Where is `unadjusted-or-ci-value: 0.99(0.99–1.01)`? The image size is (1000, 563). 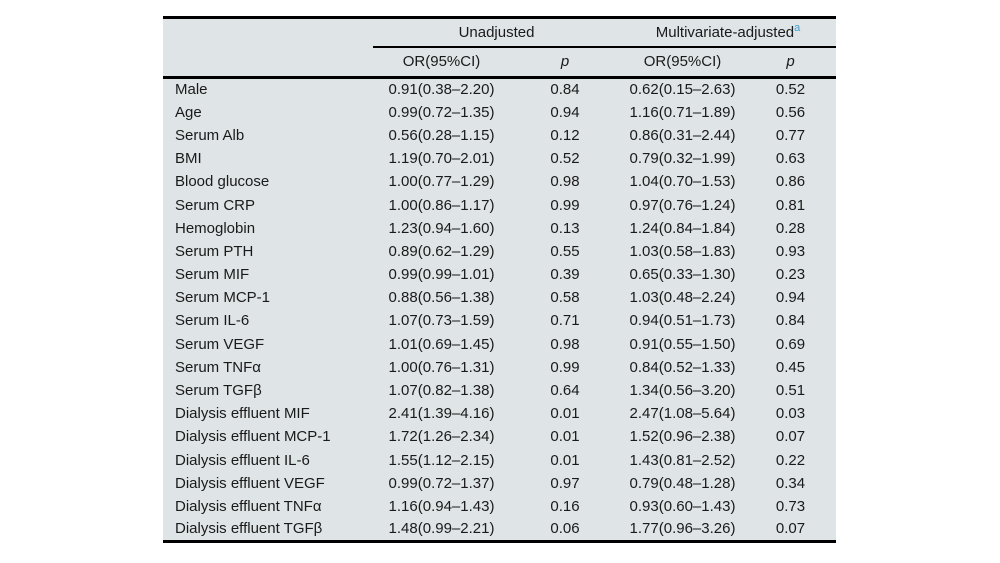
unadjusted-or-ci-value: 0.99(0.99–1.01) is located at coordinates (441, 275).